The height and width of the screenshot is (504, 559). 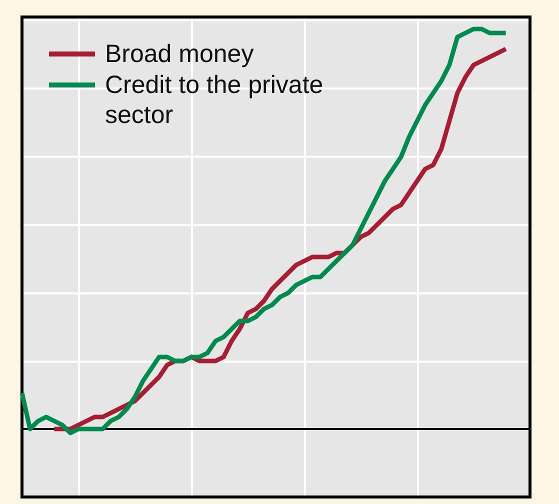 I want to click on legend-label: Credit to the private sector, so click(x=214, y=100).